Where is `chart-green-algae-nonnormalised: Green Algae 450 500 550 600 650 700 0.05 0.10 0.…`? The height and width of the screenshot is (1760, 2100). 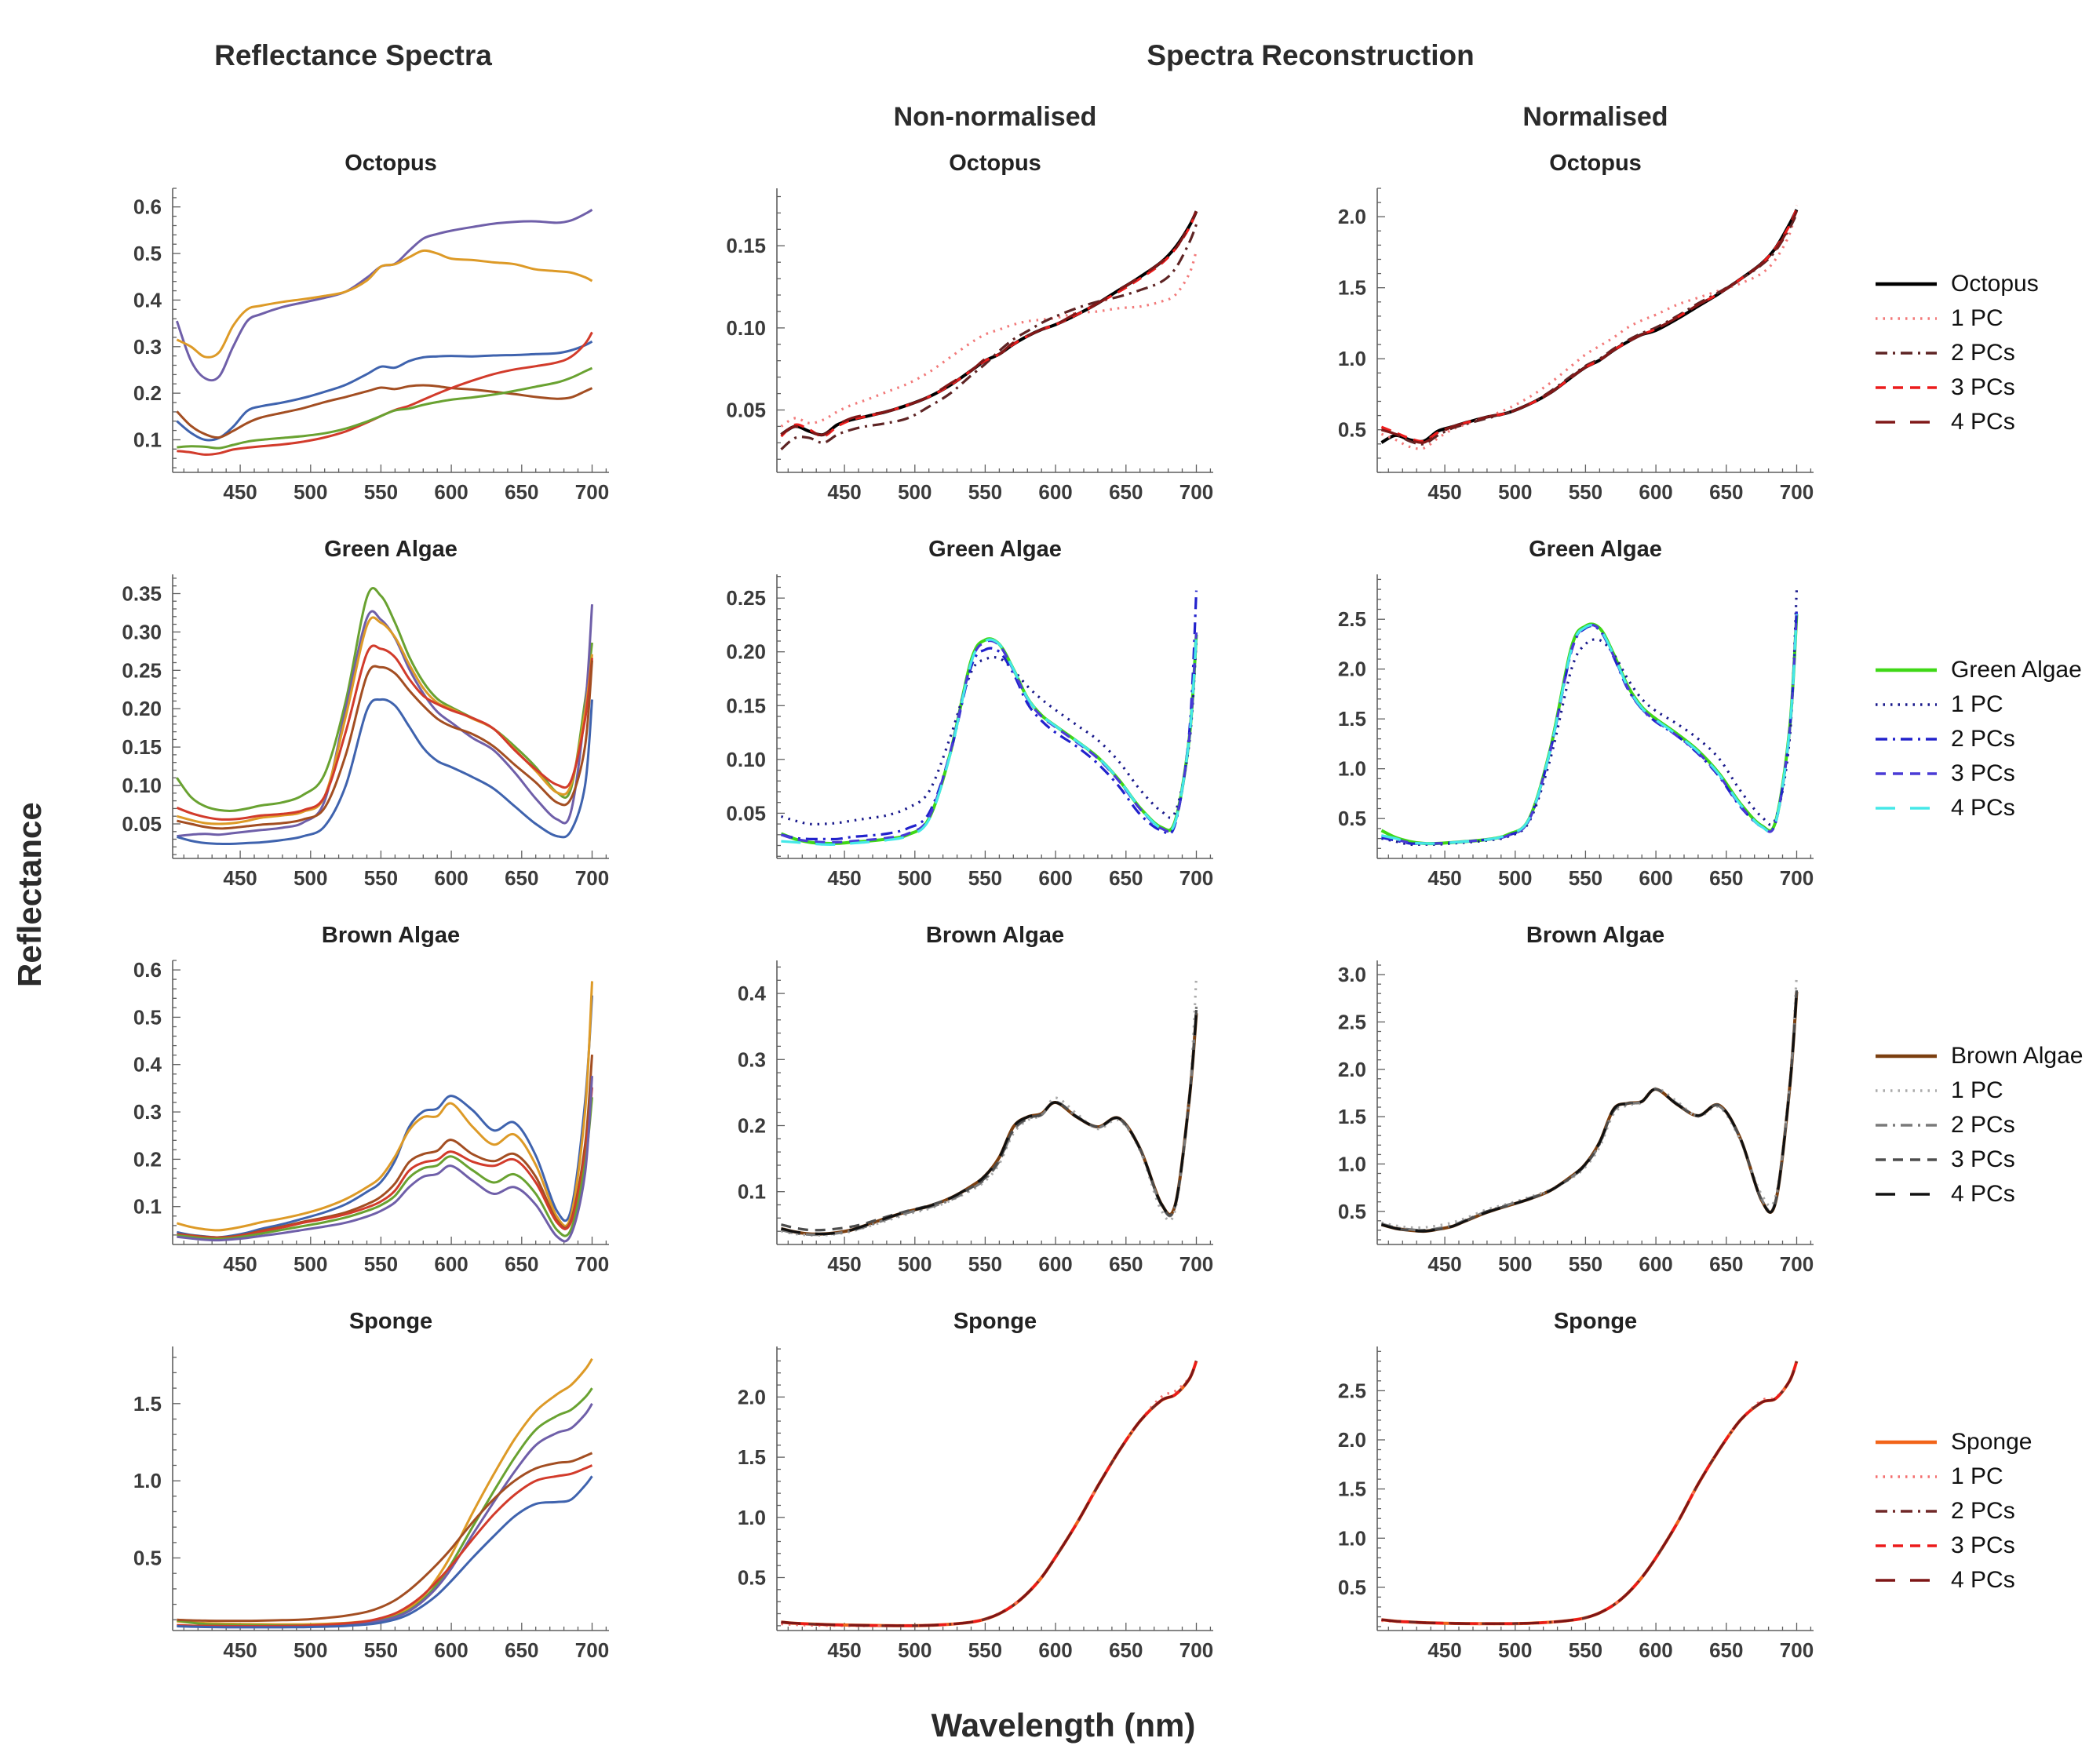
chart-green-algae-nonnormalised: Green Algae 450 500 550 600 650 700 0.05 0.10 0.… is located at coordinates (961, 719).